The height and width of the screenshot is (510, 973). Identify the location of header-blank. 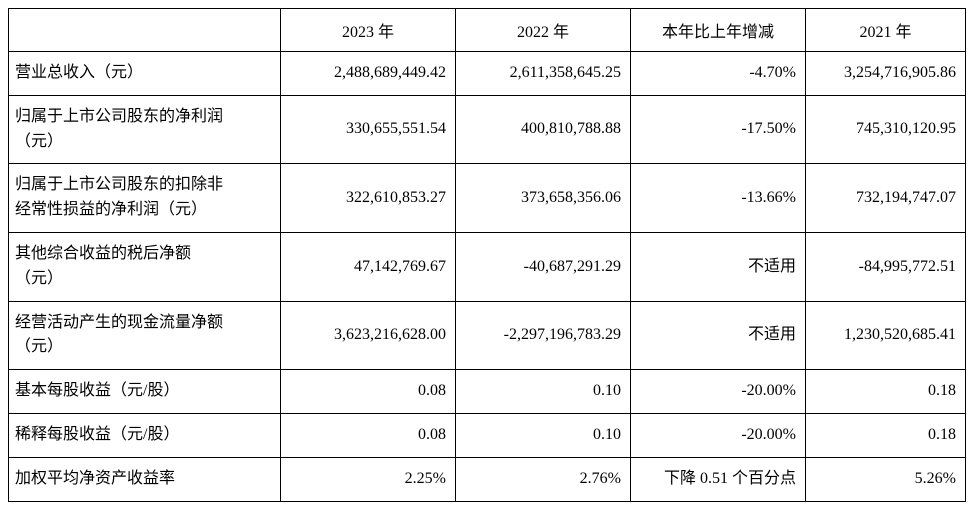
(144, 30).